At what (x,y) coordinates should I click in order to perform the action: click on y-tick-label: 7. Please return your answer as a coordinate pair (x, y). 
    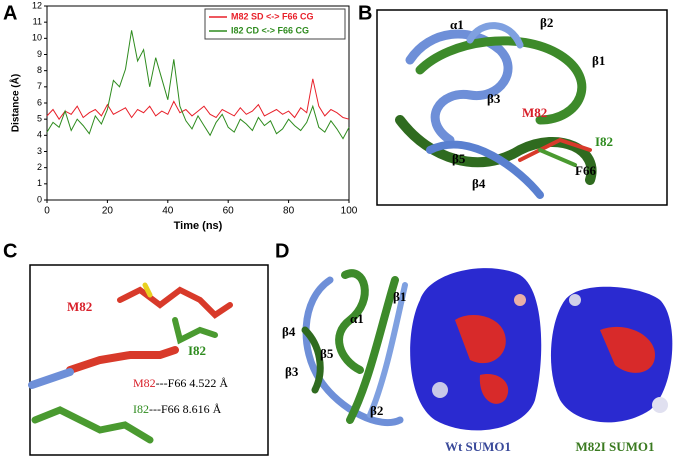
    Looking at the image, I should click on (39, 86).